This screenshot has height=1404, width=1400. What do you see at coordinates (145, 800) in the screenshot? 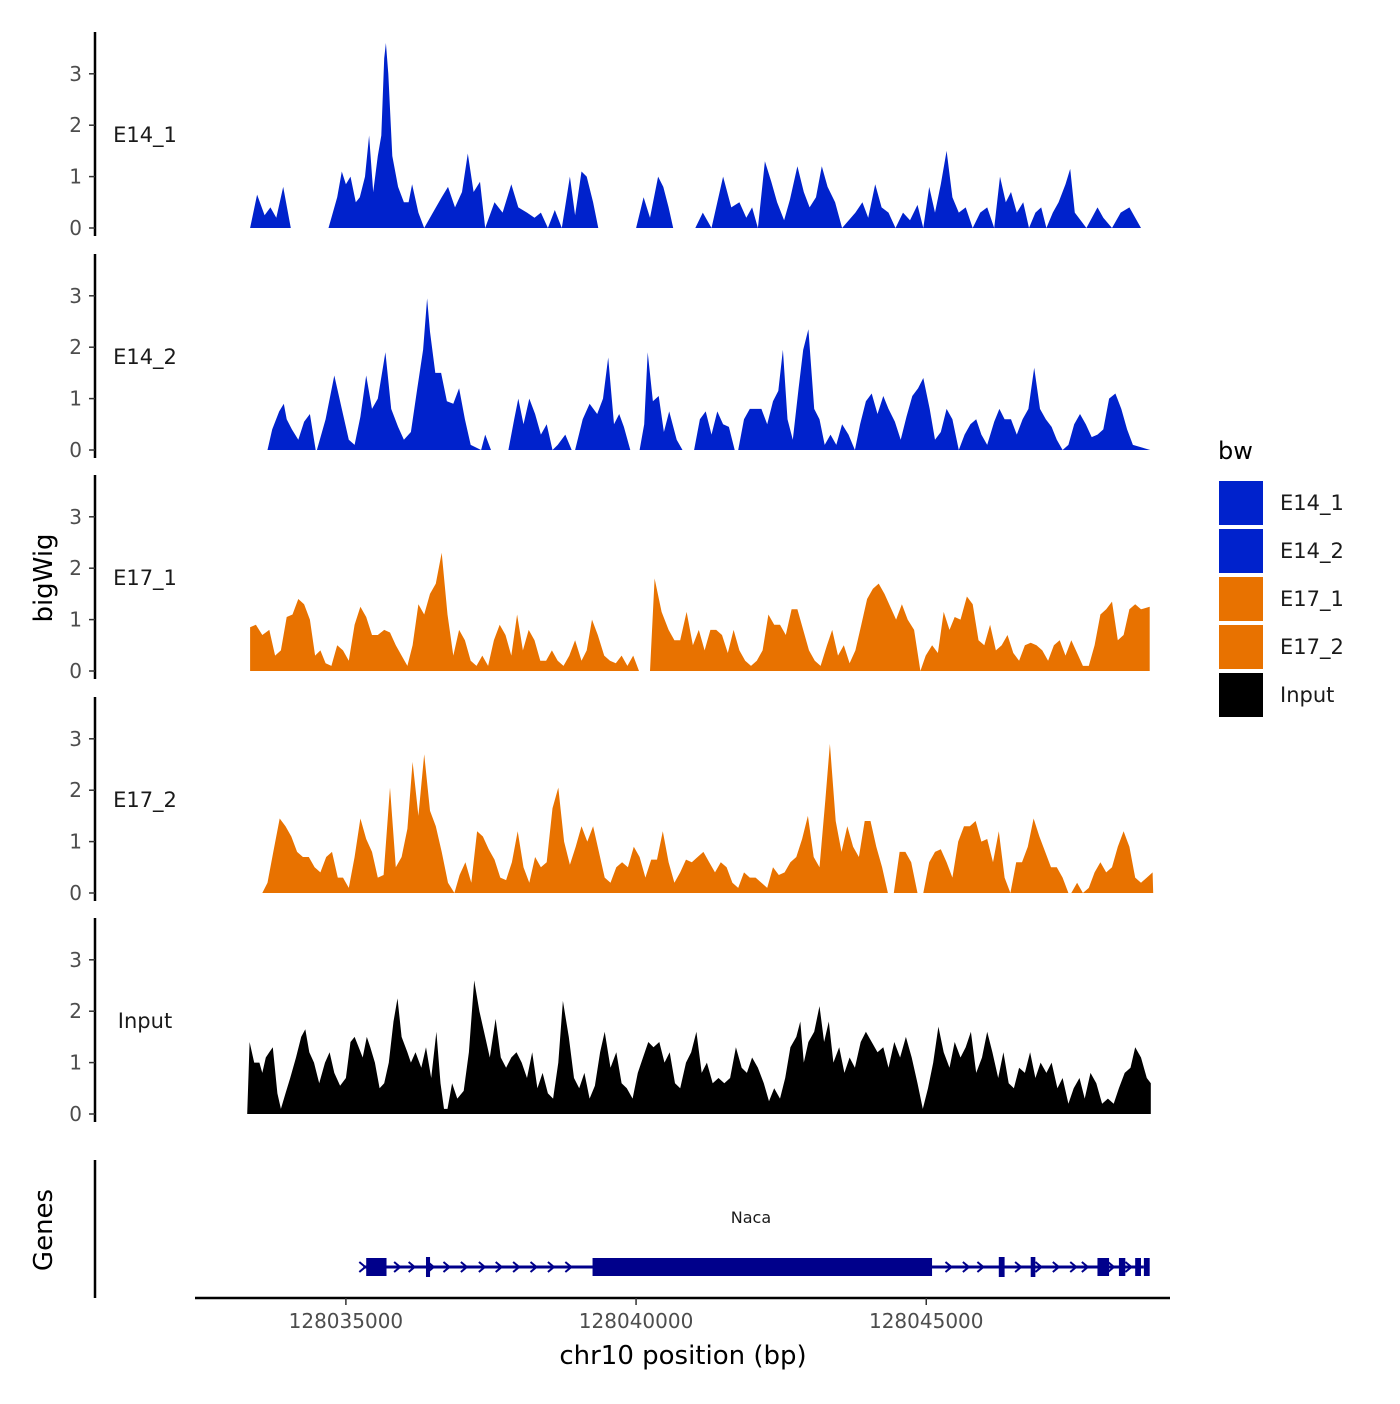
I see `track-label: E17_2` at bounding box center [145, 800].